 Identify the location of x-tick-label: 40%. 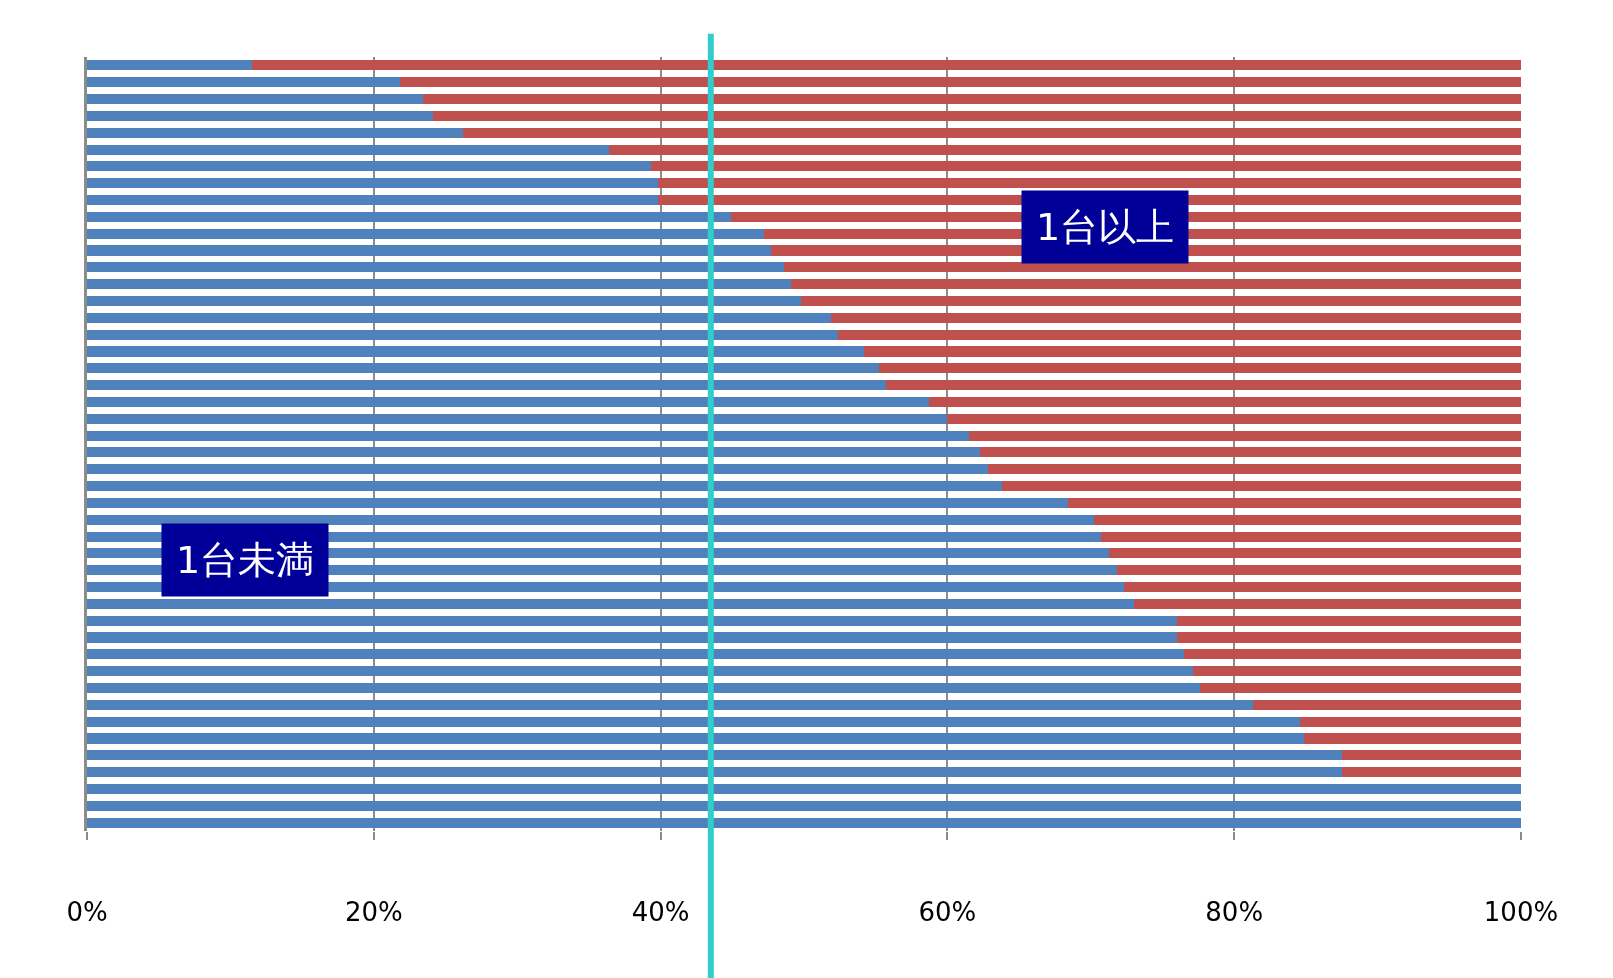
(660, 912).